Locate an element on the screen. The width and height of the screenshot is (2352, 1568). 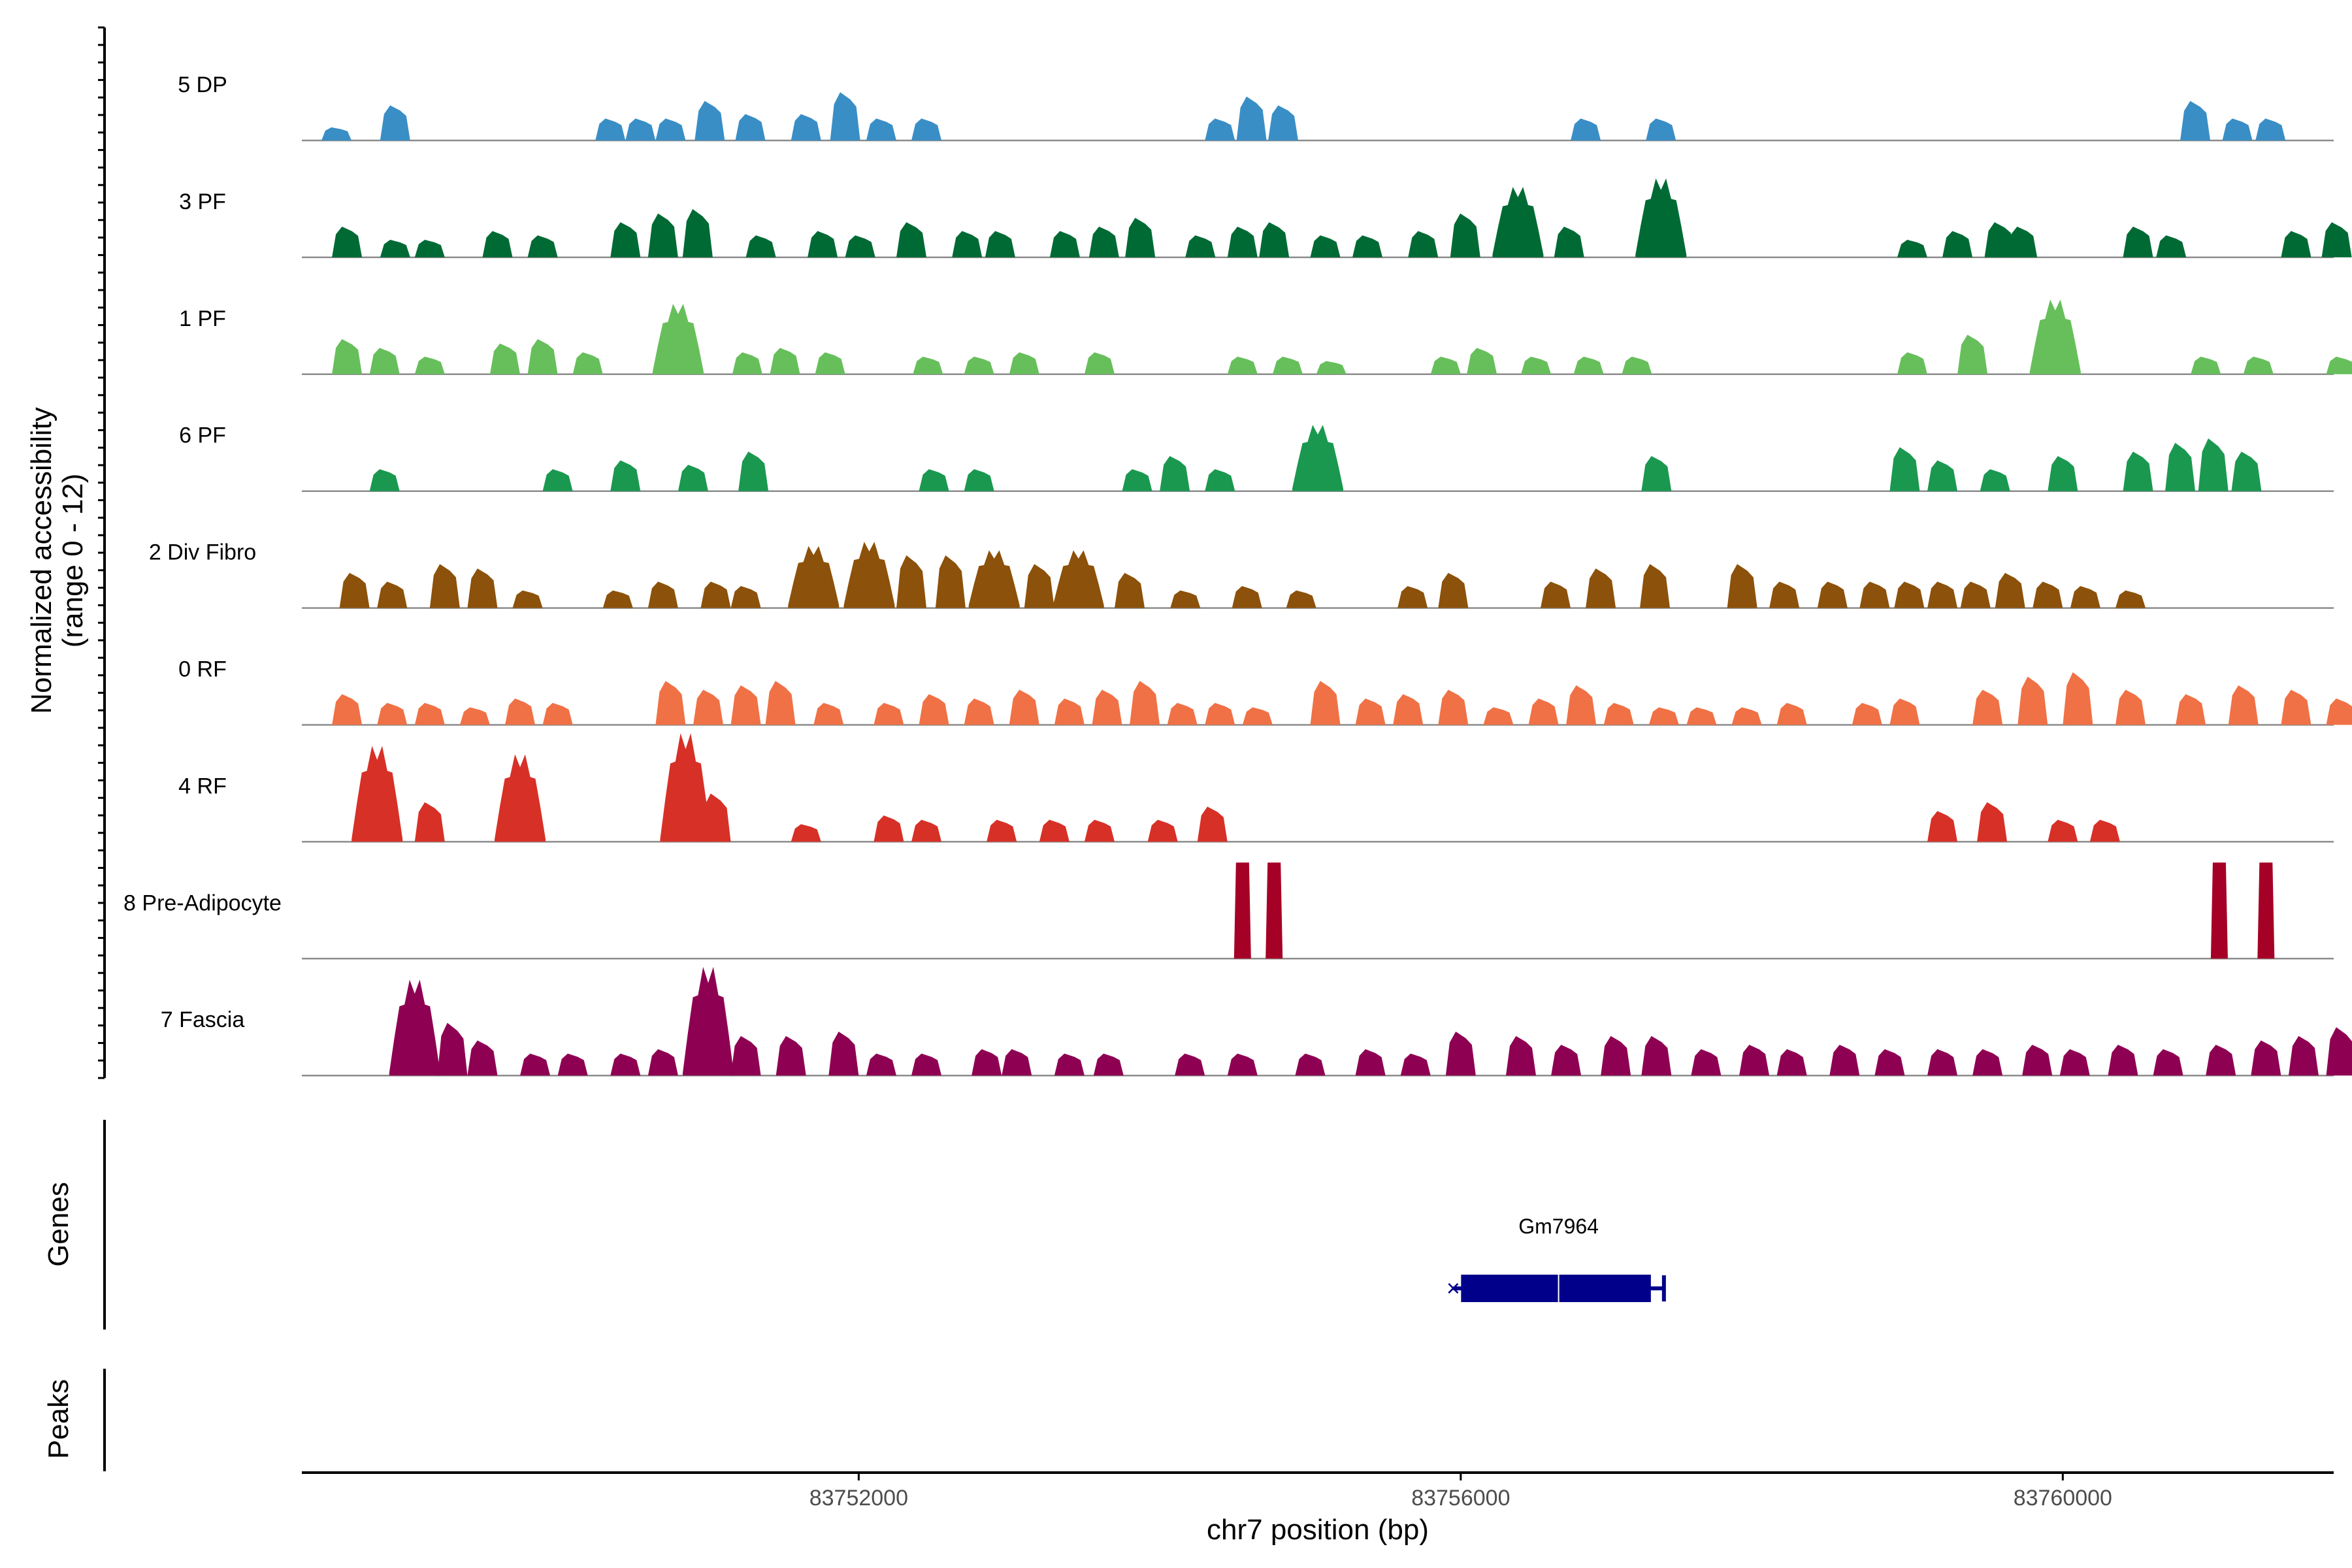
genes-panel-label: Genes is located at coordinates (58, 1224).